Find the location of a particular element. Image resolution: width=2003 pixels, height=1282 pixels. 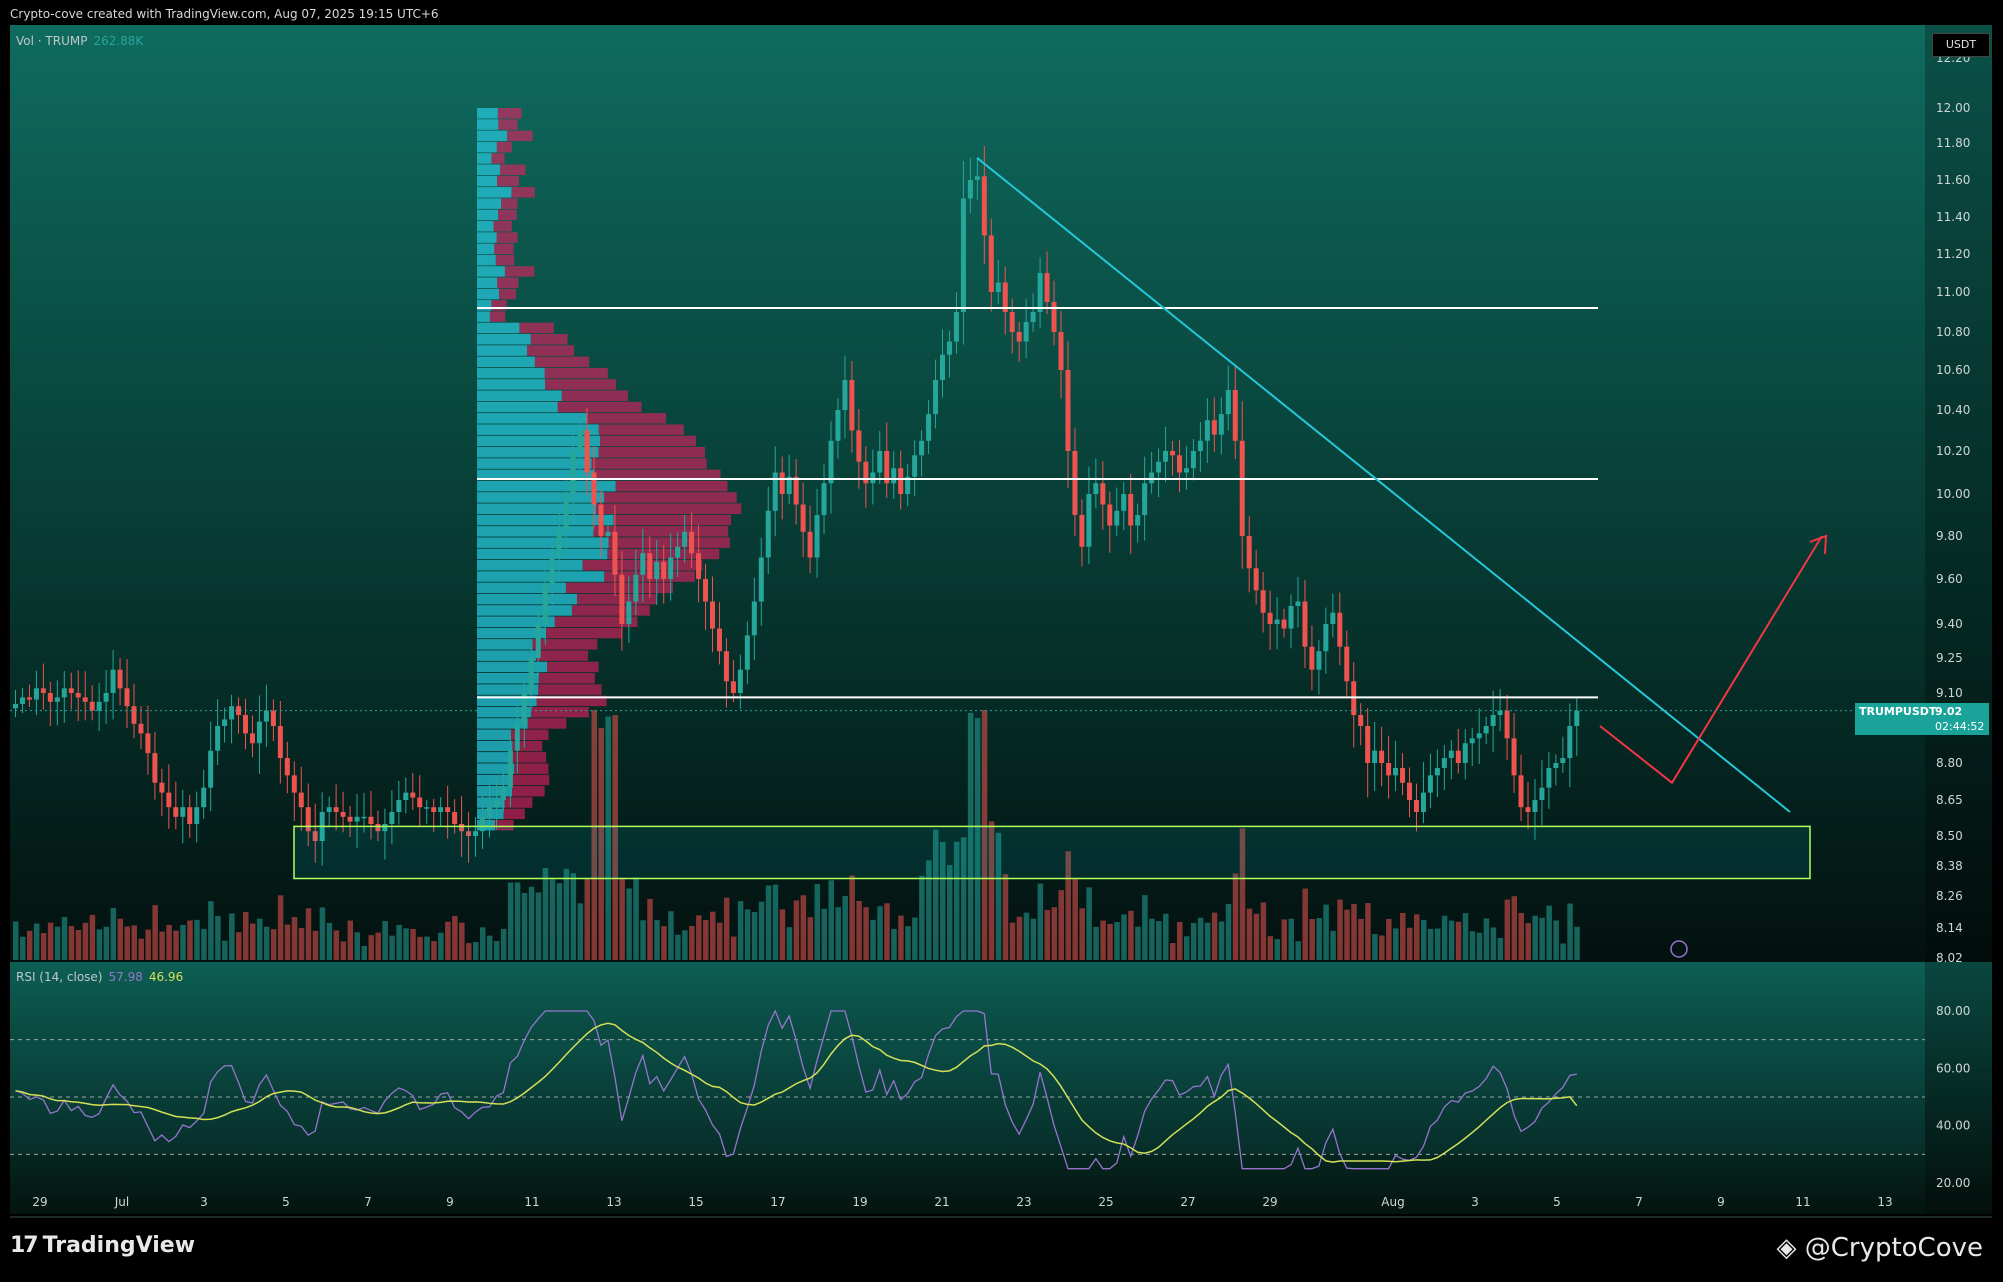

time-tick-label: 27 is located at coordinates (1187, 1202).